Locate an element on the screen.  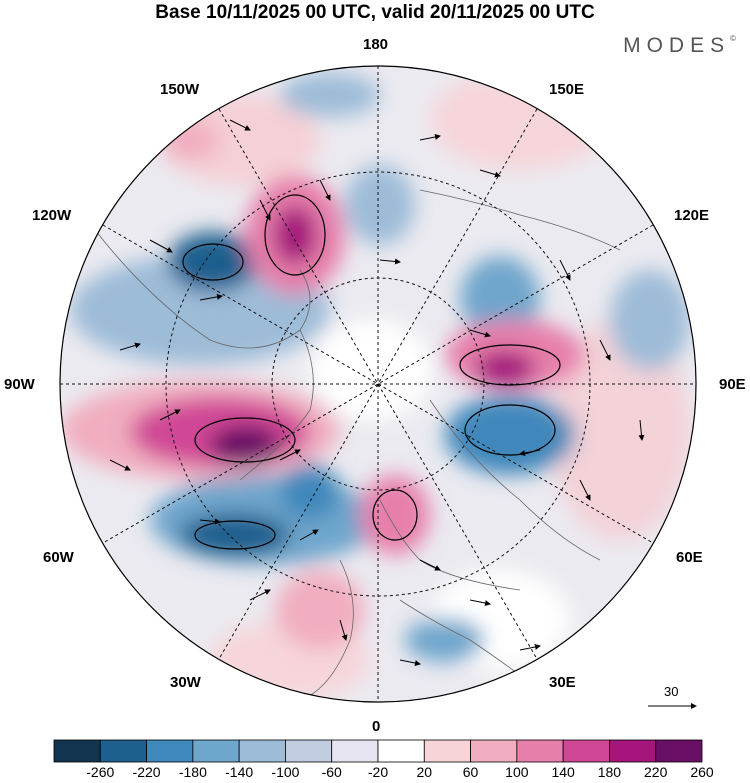
colorbar is located at coordinates (378, 751).